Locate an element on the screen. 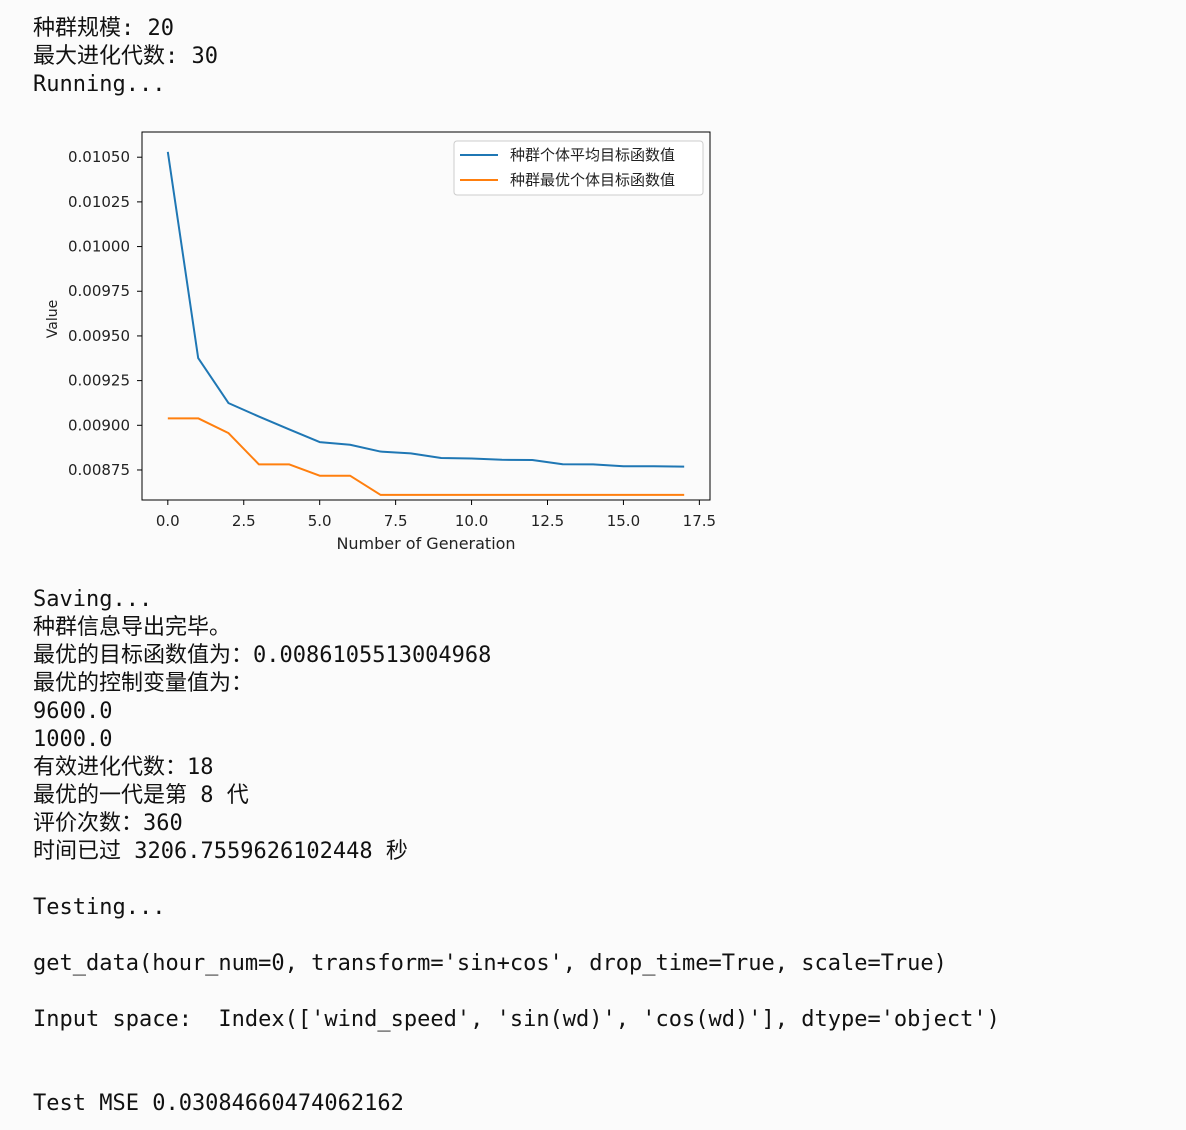 The image size is (1186, 1130). x-tick-label: 2.5 is located at coordinates (244, 521).